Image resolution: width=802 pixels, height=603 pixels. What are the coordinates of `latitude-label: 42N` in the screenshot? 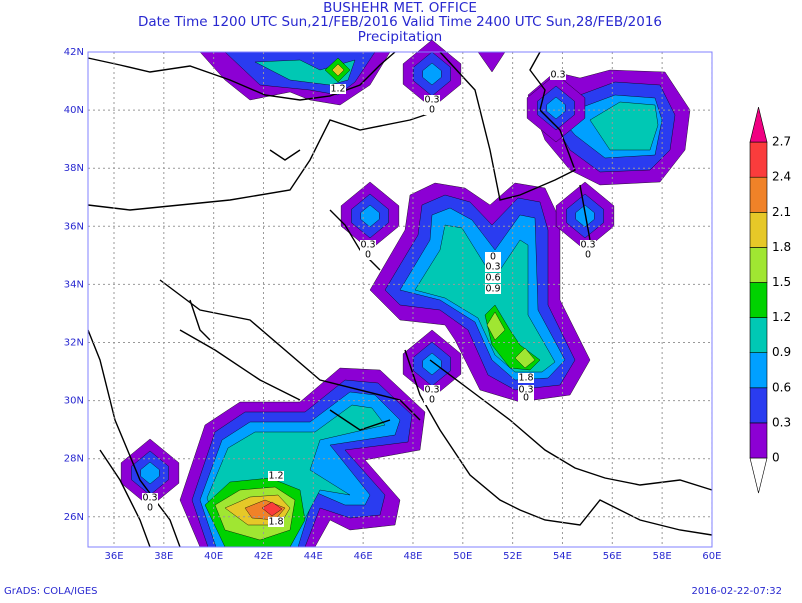 It's located at (74, 52).